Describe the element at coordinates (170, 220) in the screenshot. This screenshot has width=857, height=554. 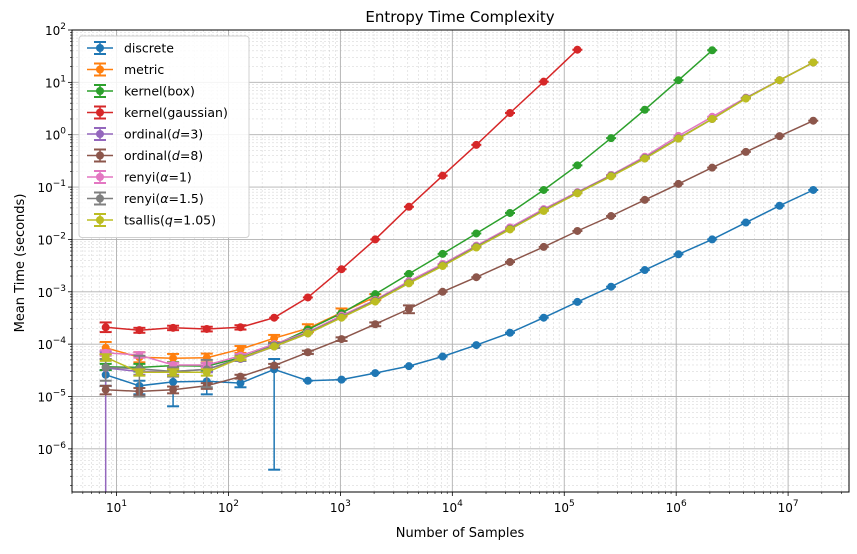
I see `legend-label: tsallis(q=1.05)` at that location.